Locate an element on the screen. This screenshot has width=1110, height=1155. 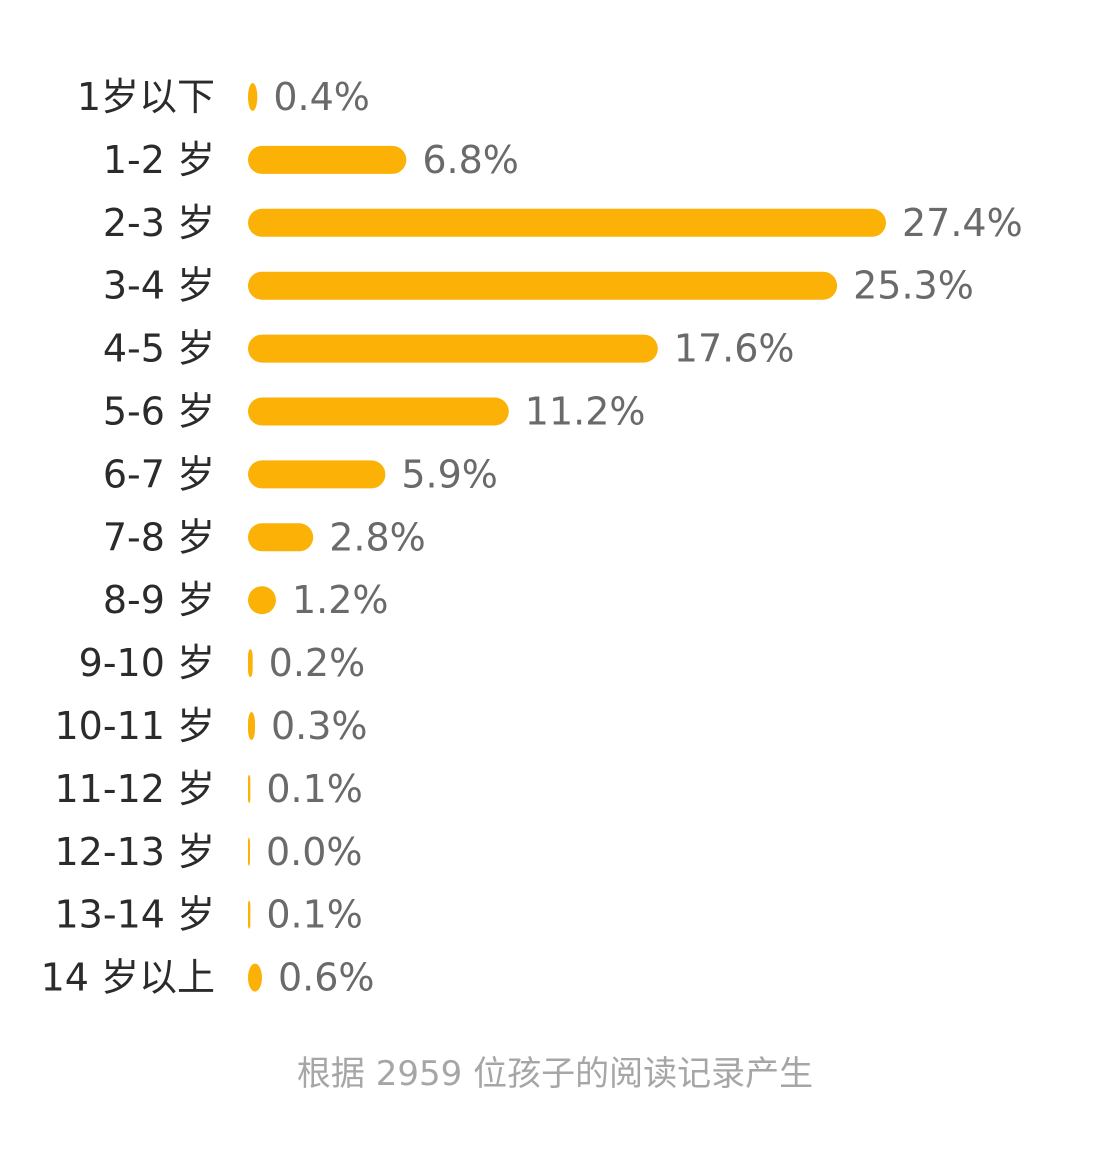
category-label: 5-6 岁 is located at coordinates (159, 412).